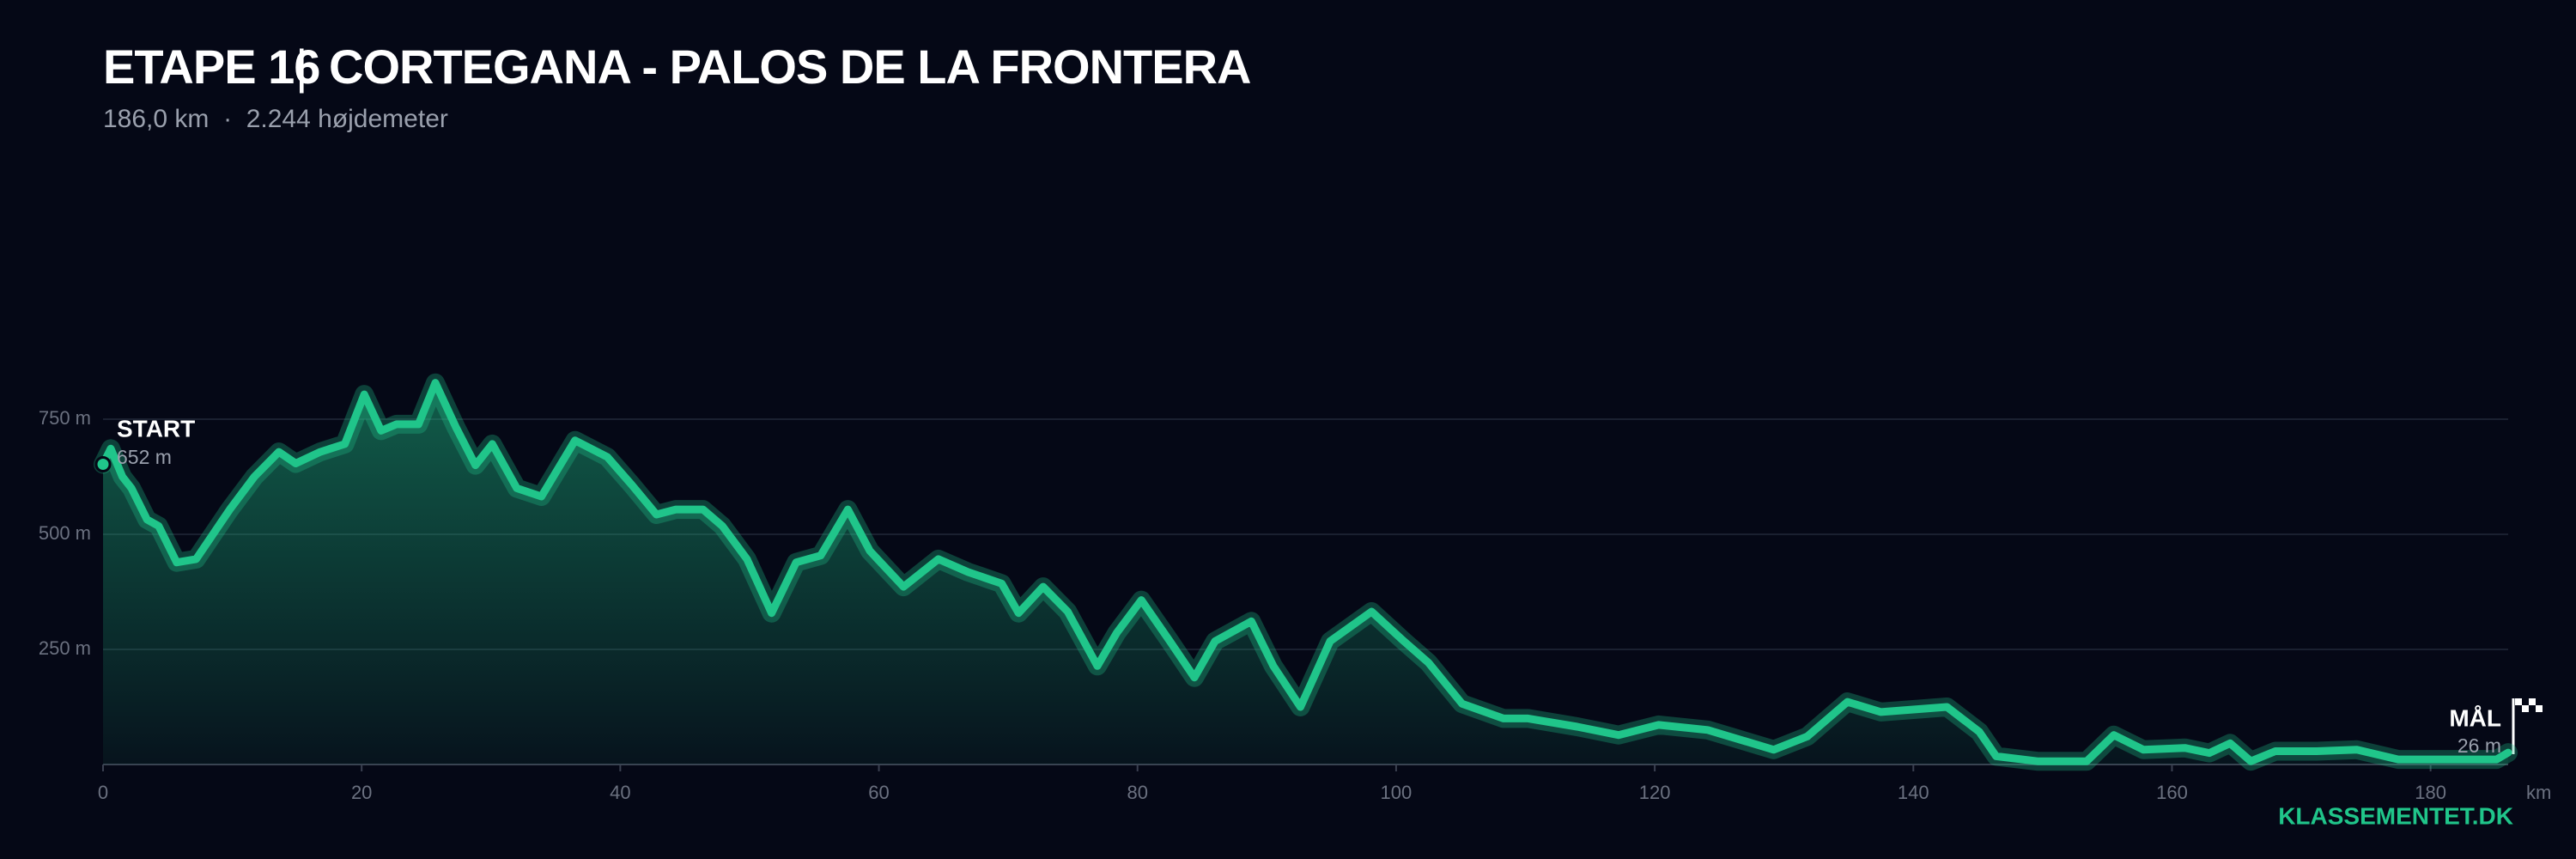 This screenshot has width=2576, height=859. I want to click on chart-title: CORTEGANA - PALOS DE LA FRONTERA, so click(790, 67).